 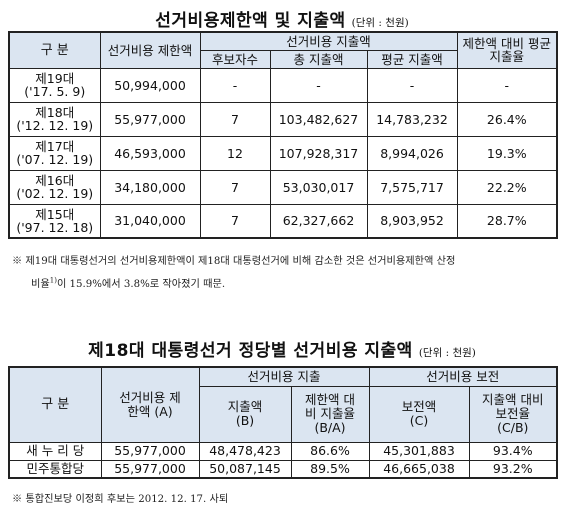 What do you see at coordinates (55, 214) in the screenshot?
I see `election-name: 제15대` at bounding box center [55, 214].